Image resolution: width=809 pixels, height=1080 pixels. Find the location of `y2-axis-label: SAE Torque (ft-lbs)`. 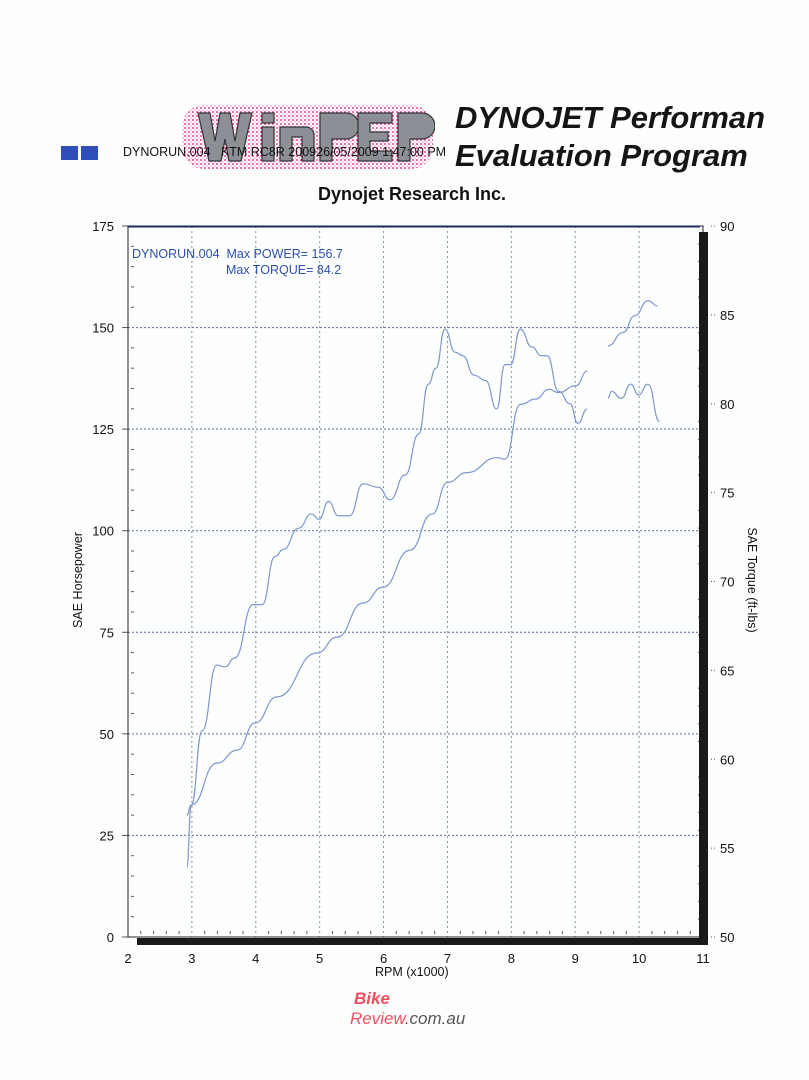

y2-axis-label: SAE Torque (ft-lbs) is located at coordinates (752, 580).